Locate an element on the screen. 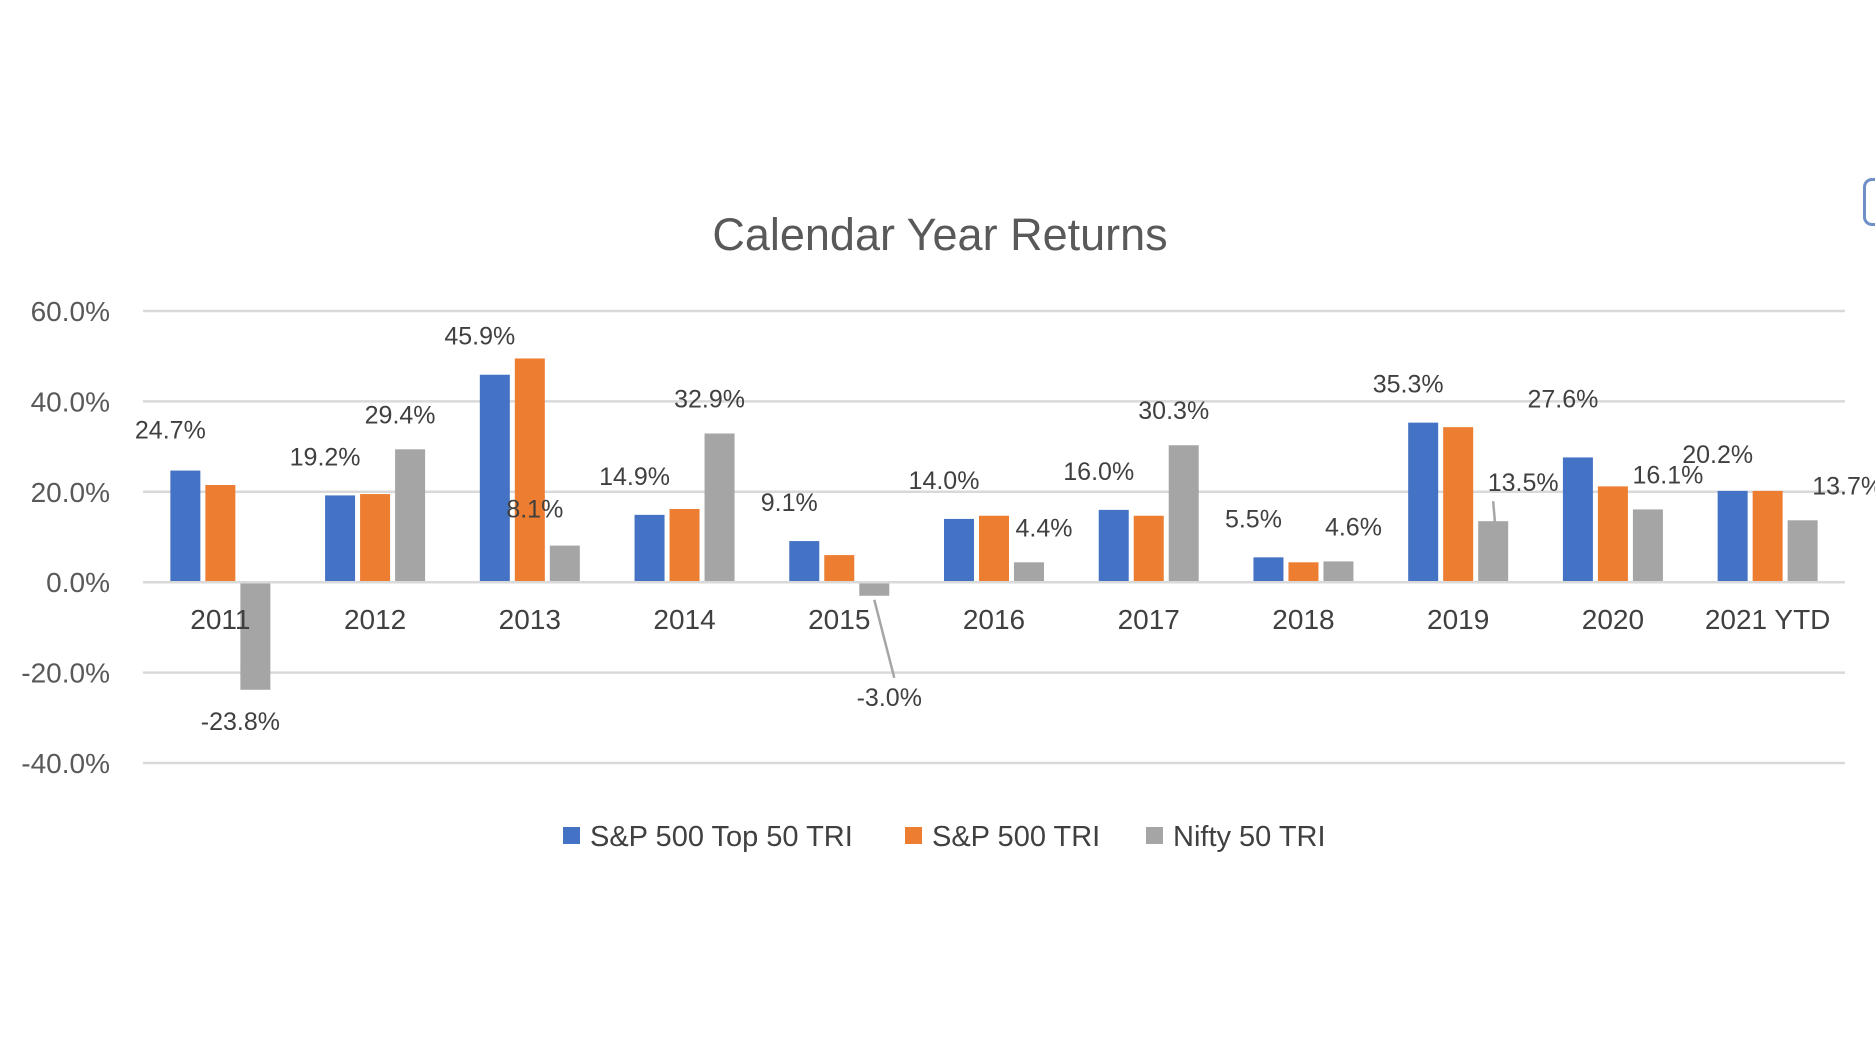 This screenshot has height=1042, width=1875. data-label: 14.0% is located at coordinates (944, 481).